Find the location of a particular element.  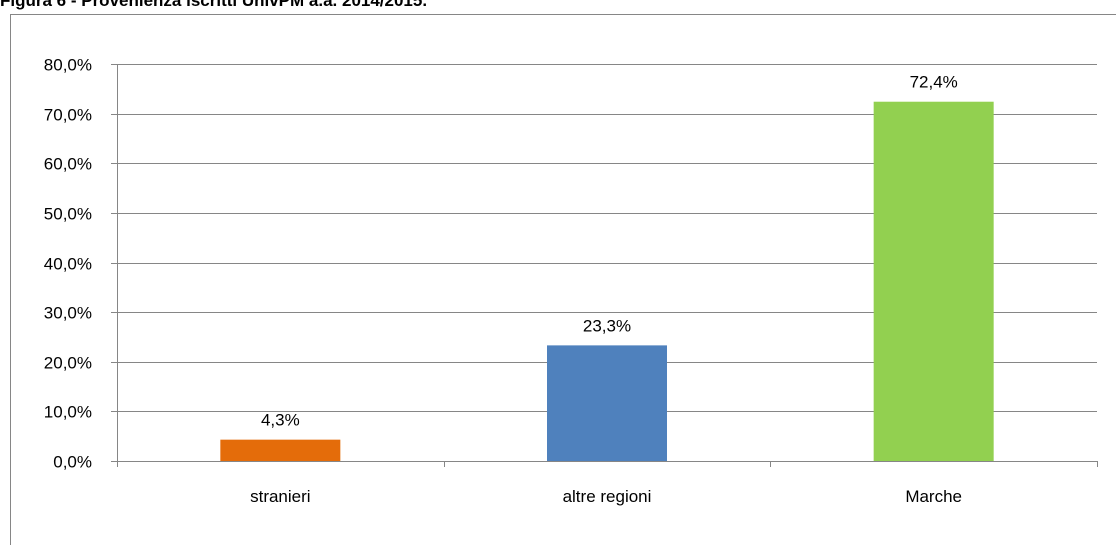

x-tick-label: altre regioni is located at coordinates (607, 496).